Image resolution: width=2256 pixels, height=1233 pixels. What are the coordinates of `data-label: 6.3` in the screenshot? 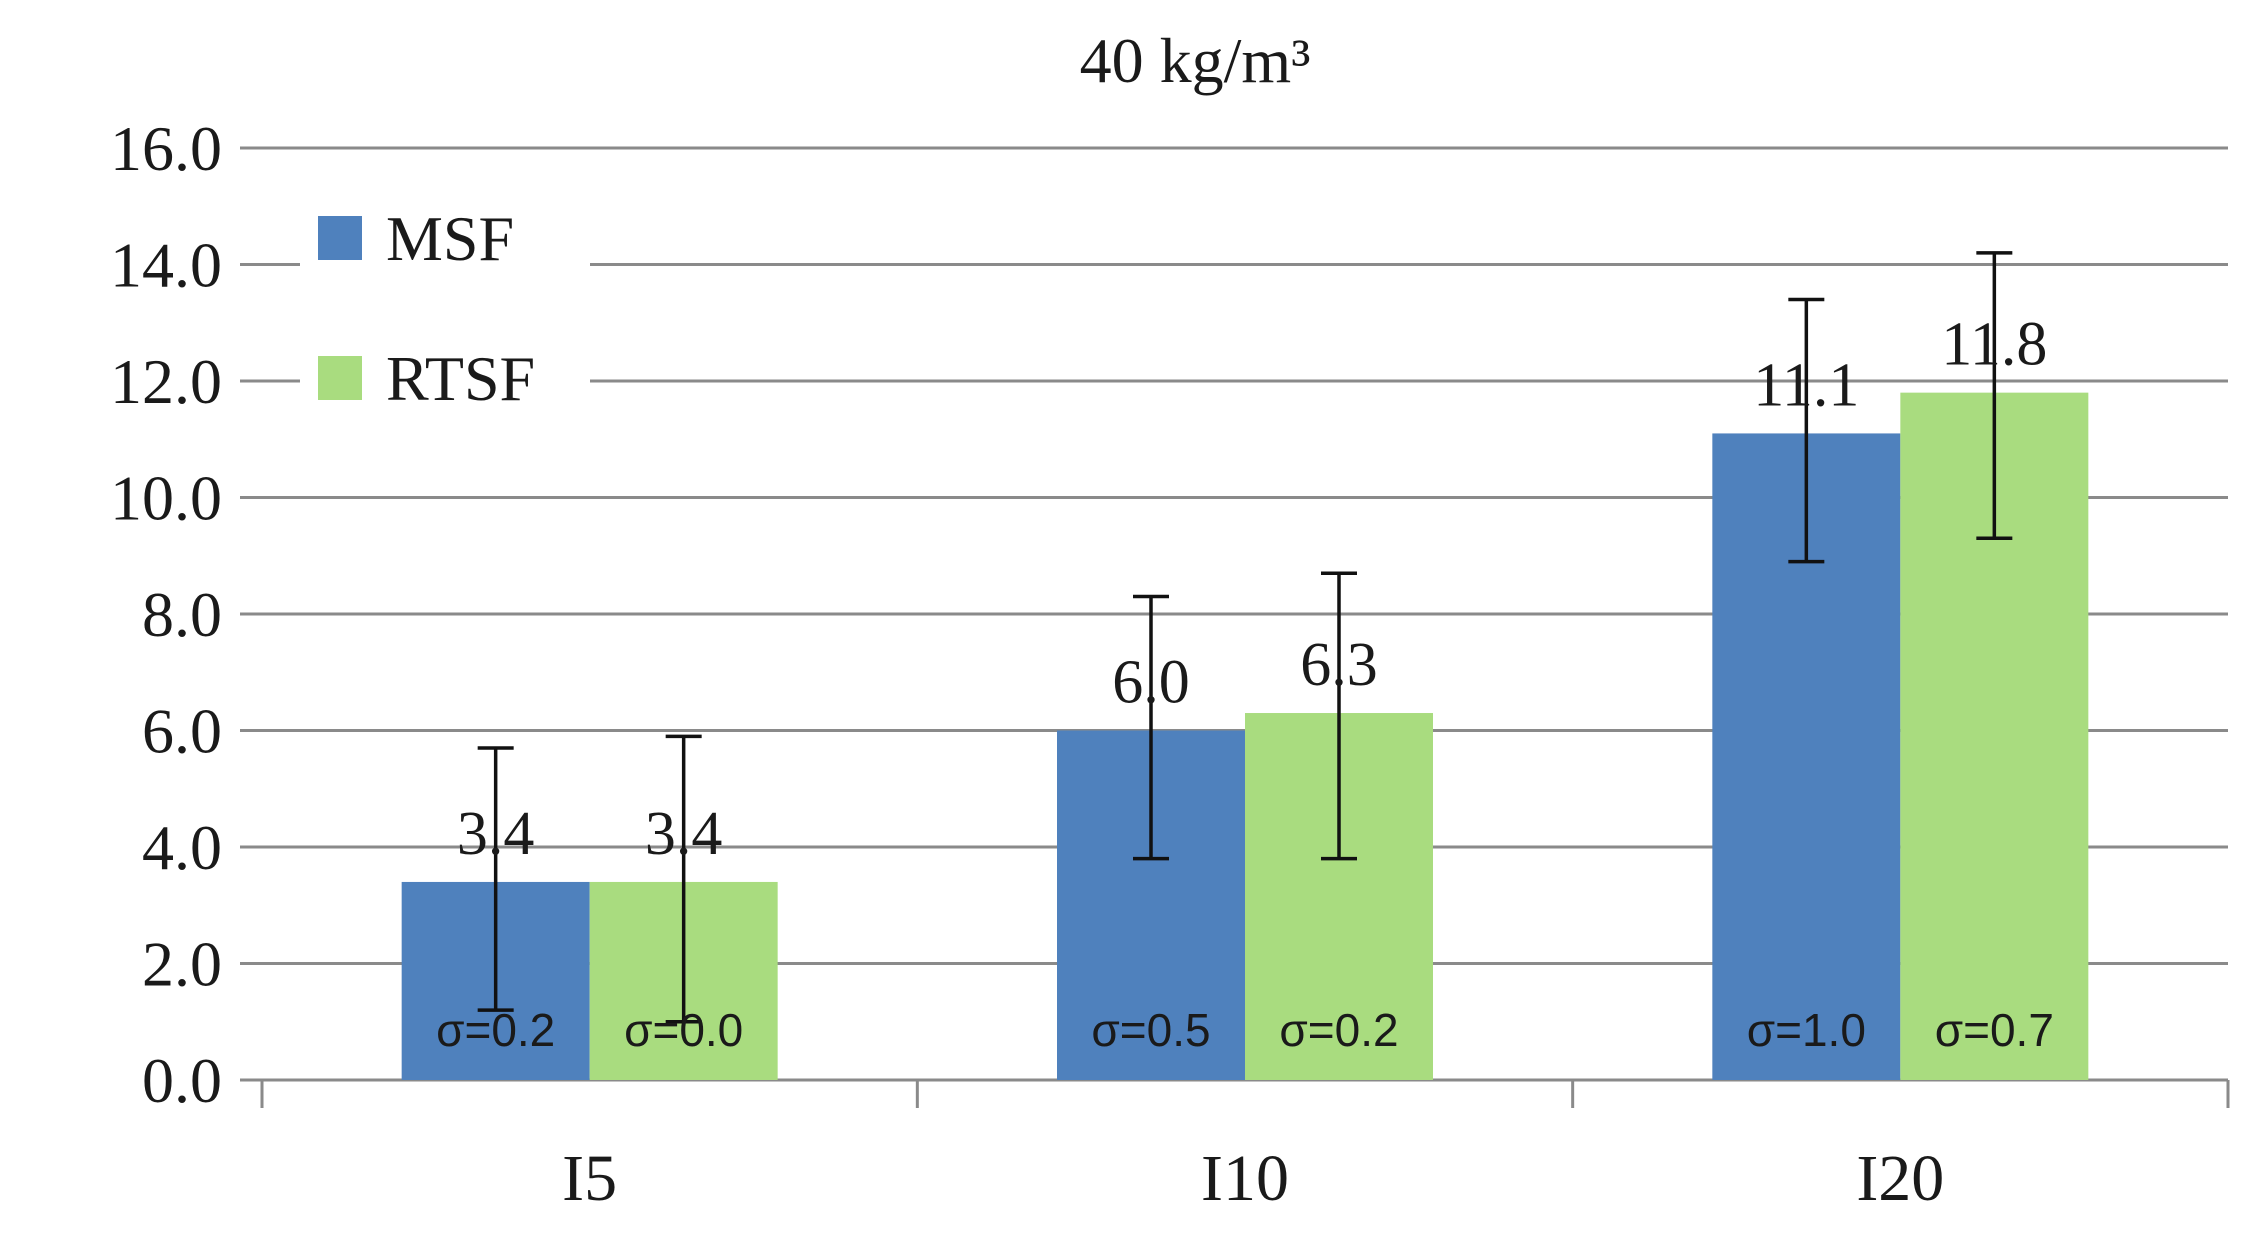 It's located at (1339, 665).